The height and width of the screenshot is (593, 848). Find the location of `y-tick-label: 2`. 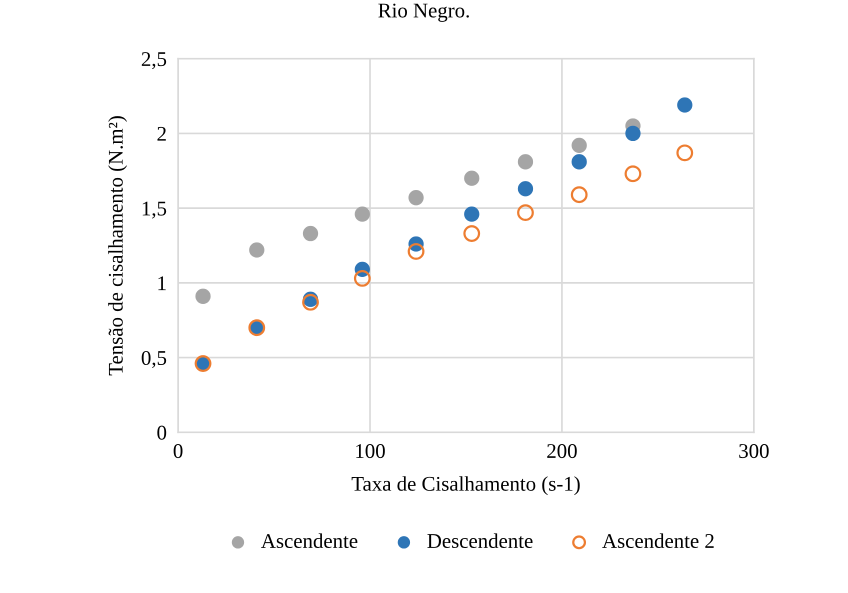

y-tick-label: 2 is located at coordinates (161, 133).